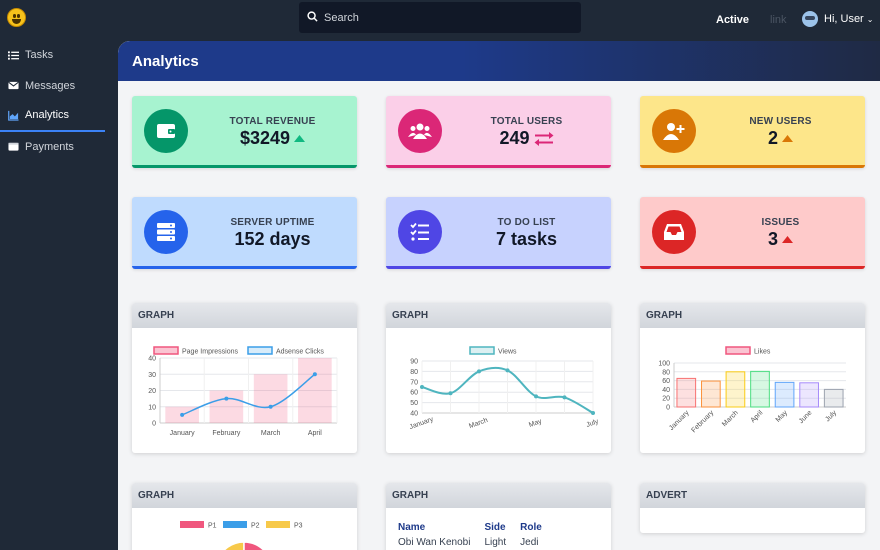  I want to click on y-tick-label: 100, so click(664, 364).